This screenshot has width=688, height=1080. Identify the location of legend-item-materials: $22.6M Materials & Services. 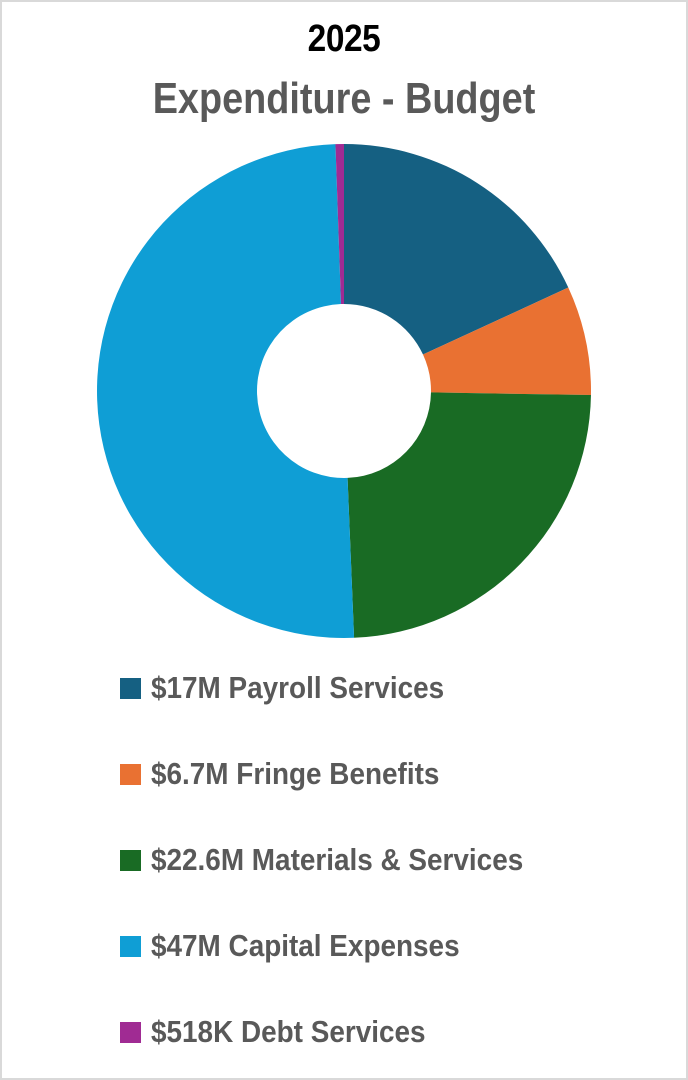
(342, 860).